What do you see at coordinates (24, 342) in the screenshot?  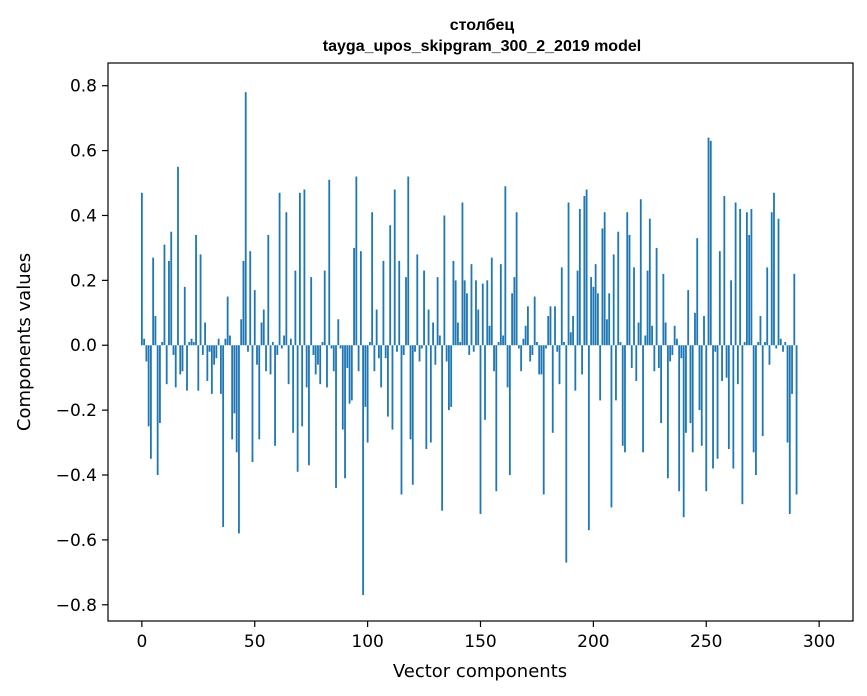 I see `y-axis-label: Components values` at bounding box center [24, 342].